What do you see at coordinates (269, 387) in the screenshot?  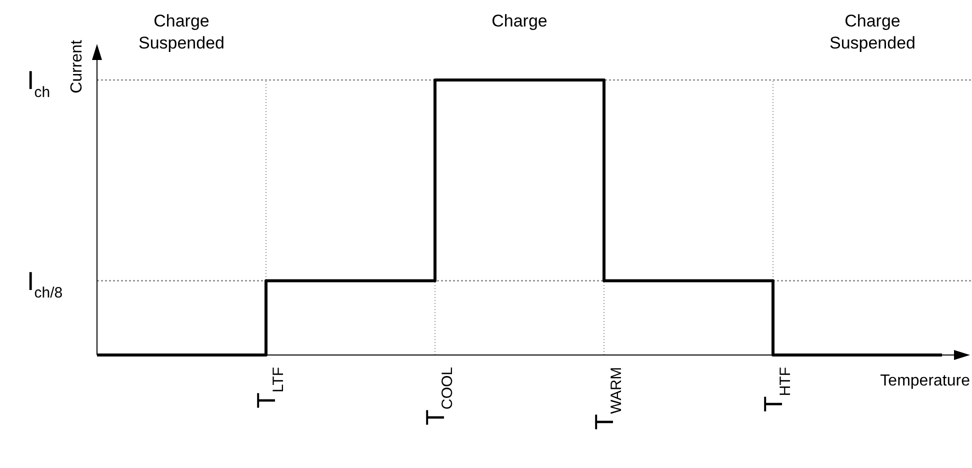 I see `x-tick-label: TLTF` at bounding box center [269, 387].